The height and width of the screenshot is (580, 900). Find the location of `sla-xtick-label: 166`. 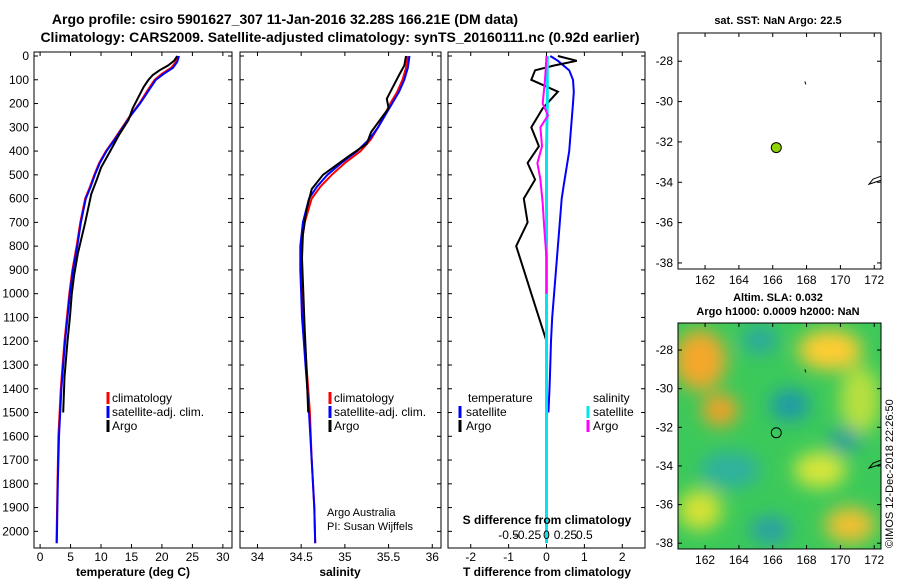

sla-xtick-label: 166 is located at coordinates (773, 560).